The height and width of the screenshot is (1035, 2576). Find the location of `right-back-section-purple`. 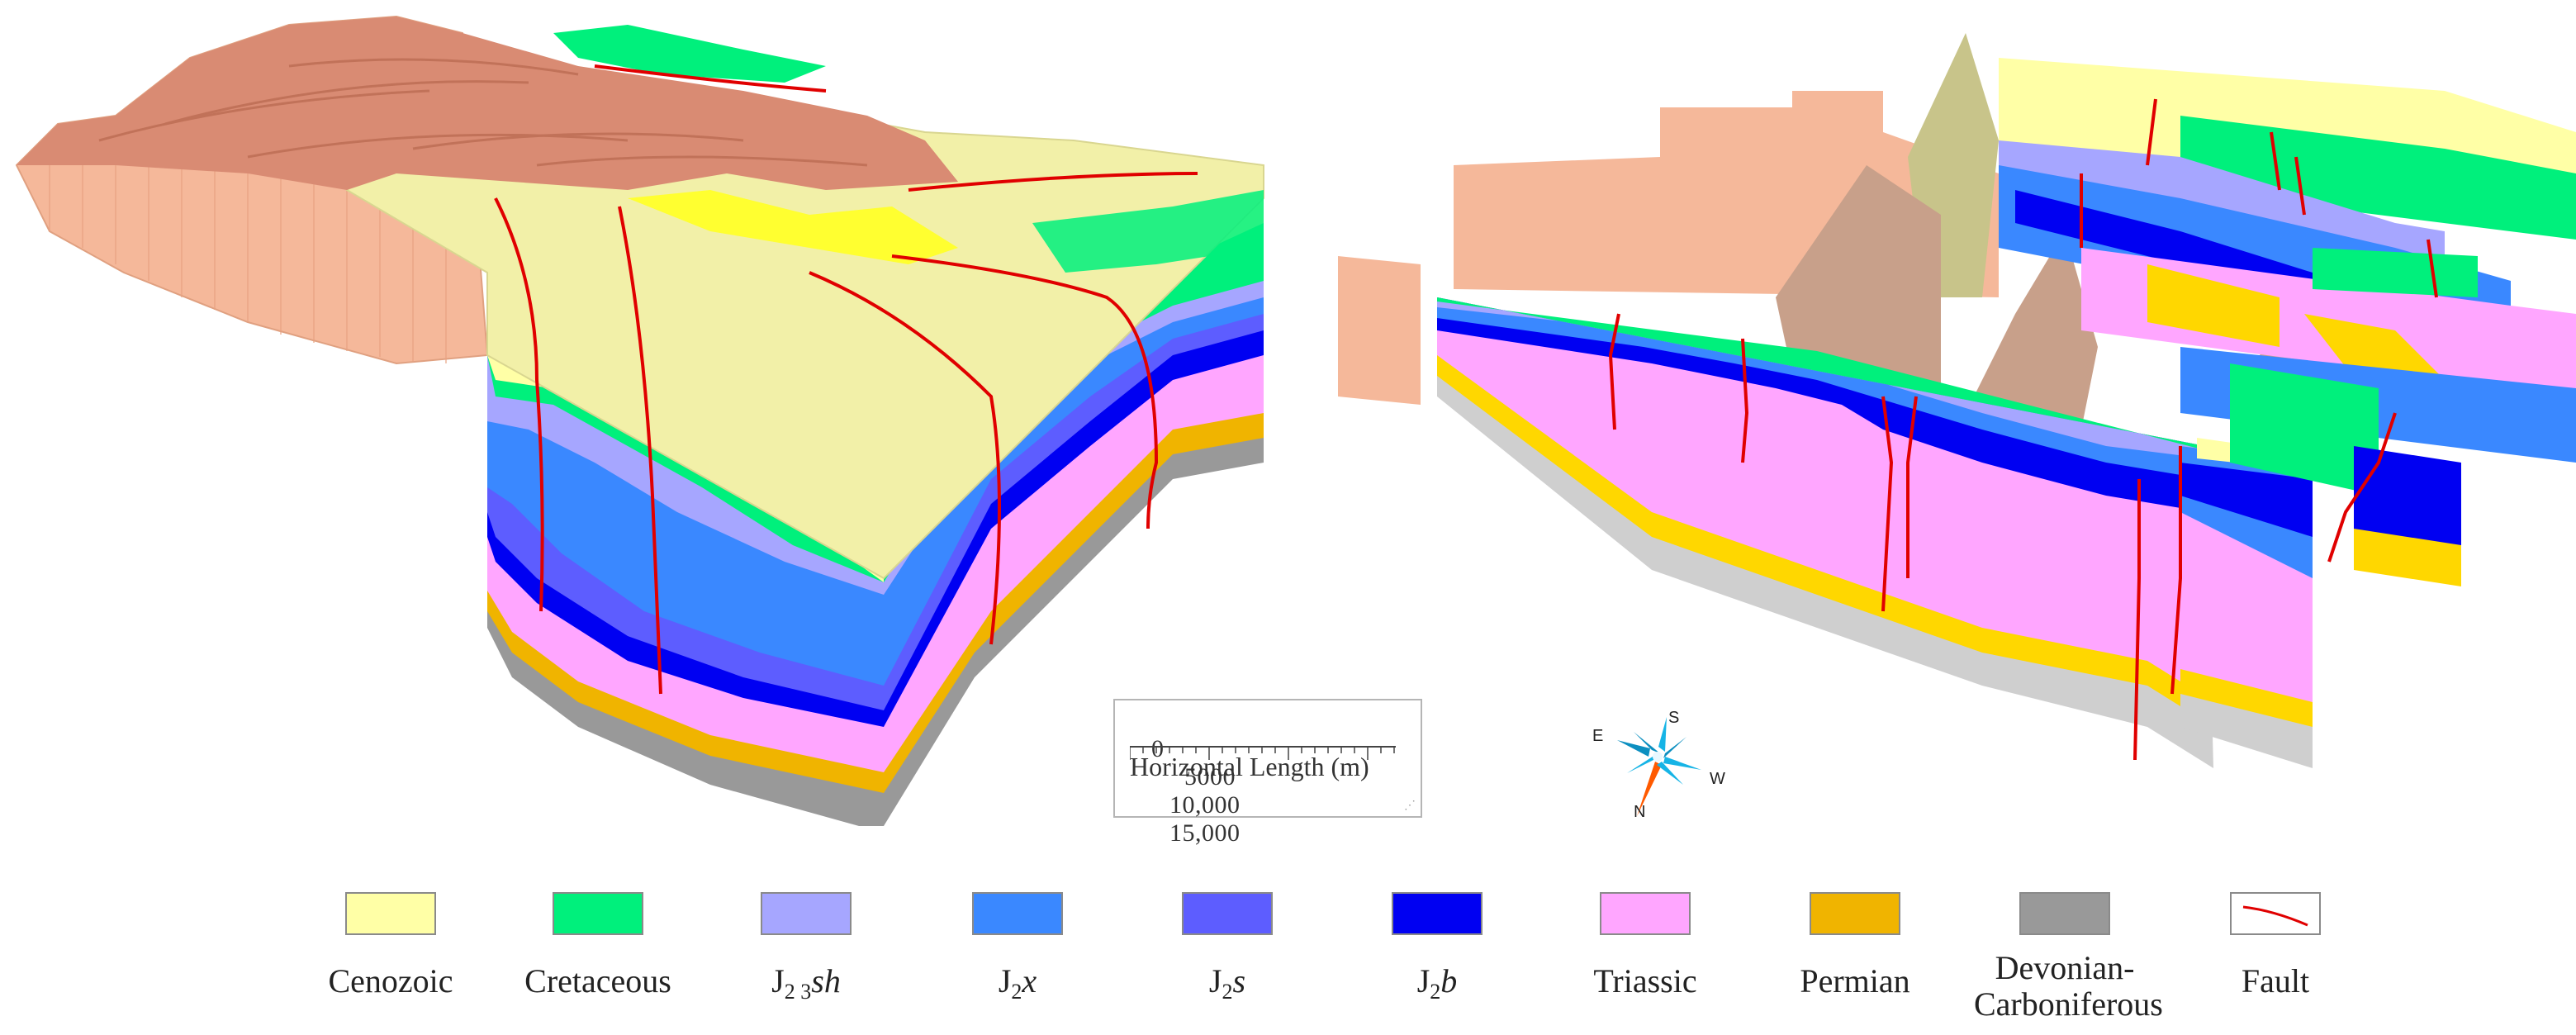

right-back-section-purple is located at coordinates (2222, 202).